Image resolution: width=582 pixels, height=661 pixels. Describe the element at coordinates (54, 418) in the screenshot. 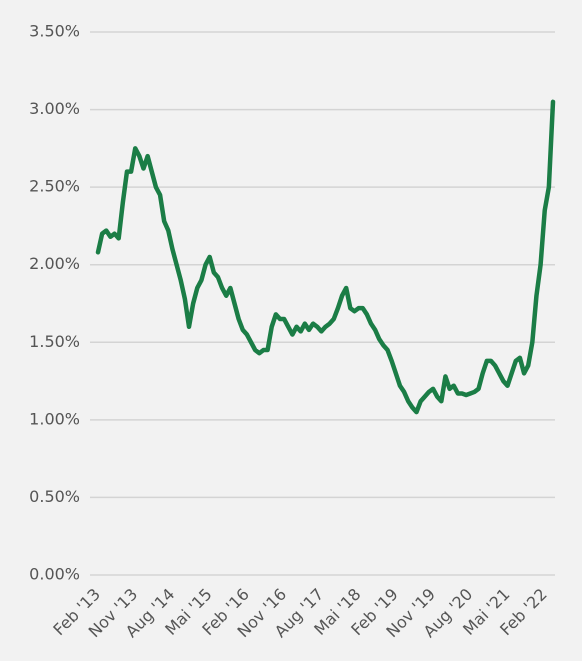

I see `y-tick-label: 1.00%` at that location.